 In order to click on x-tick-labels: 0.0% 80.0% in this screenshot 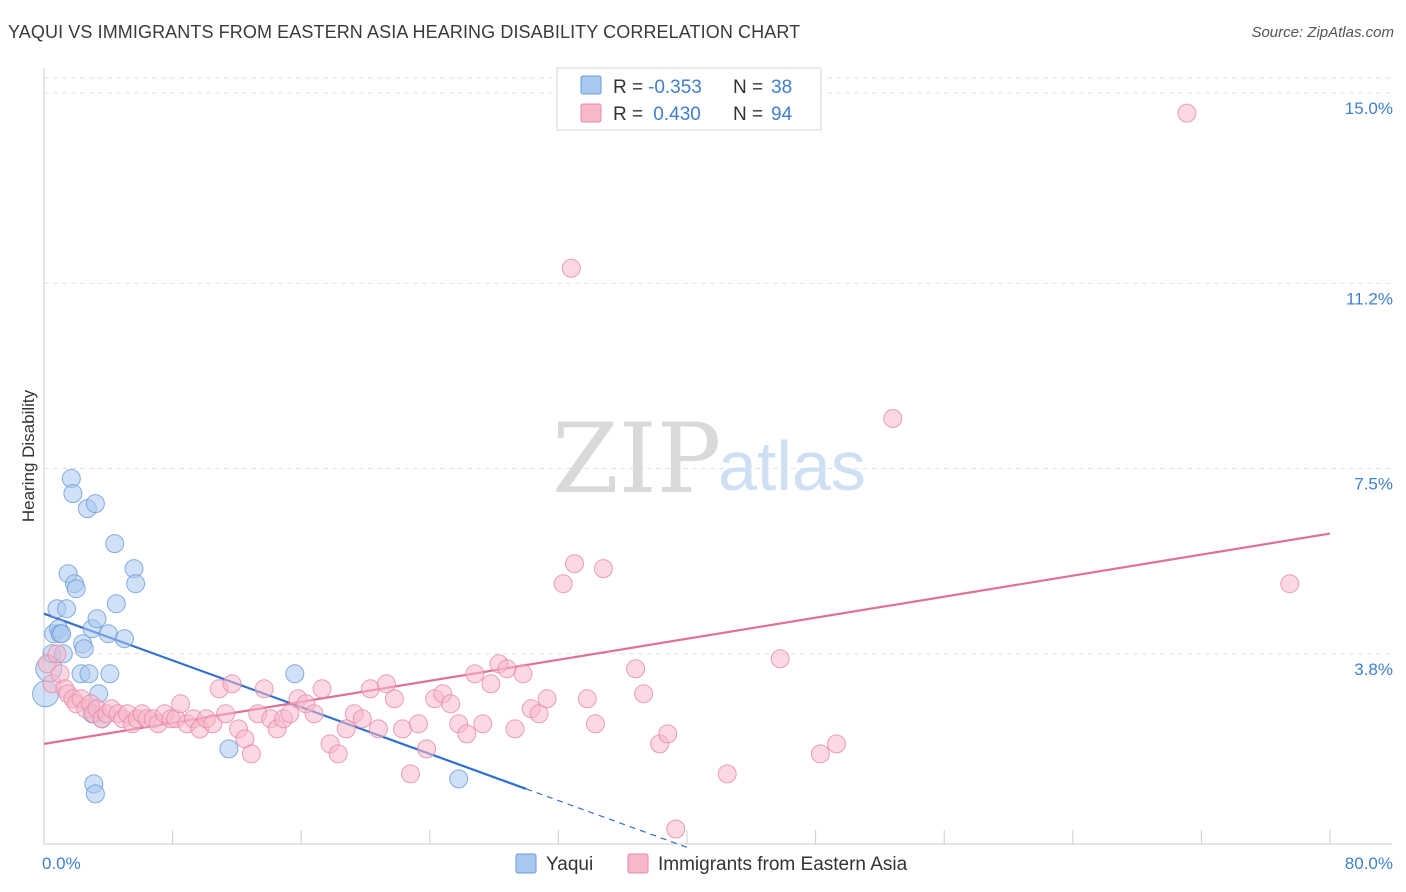, I will do `click(717, 851)`.